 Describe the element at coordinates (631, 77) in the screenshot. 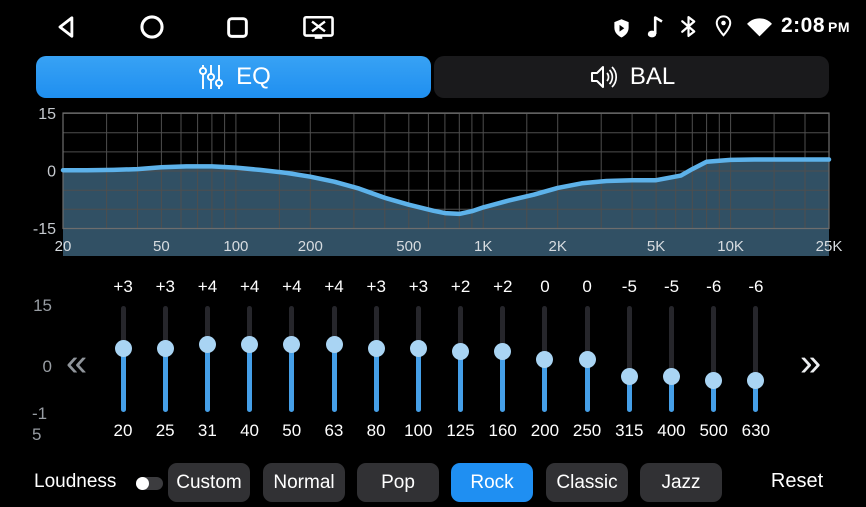

I see `tab-bal: BAL` at that location.